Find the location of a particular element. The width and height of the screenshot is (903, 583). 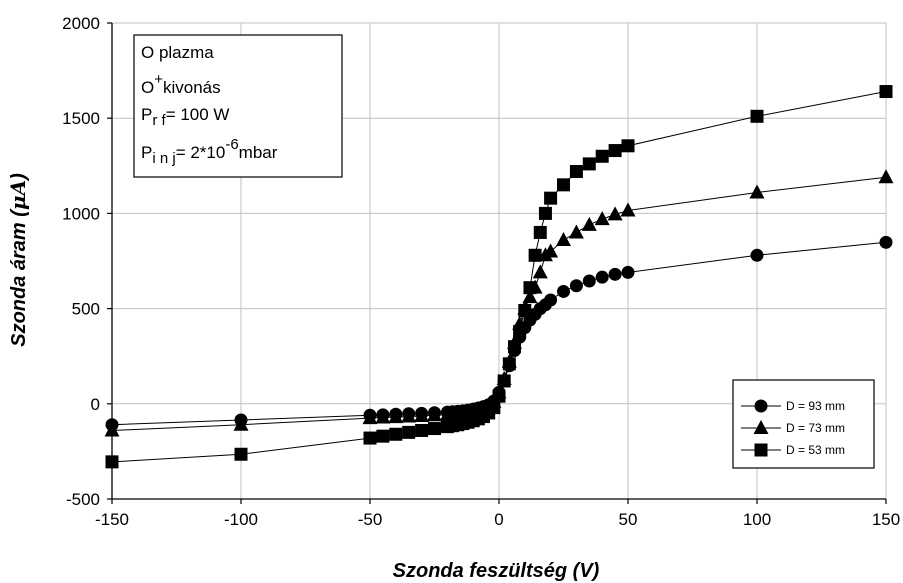

y-tick-label: 1500 is located at coordinates (81, 118).